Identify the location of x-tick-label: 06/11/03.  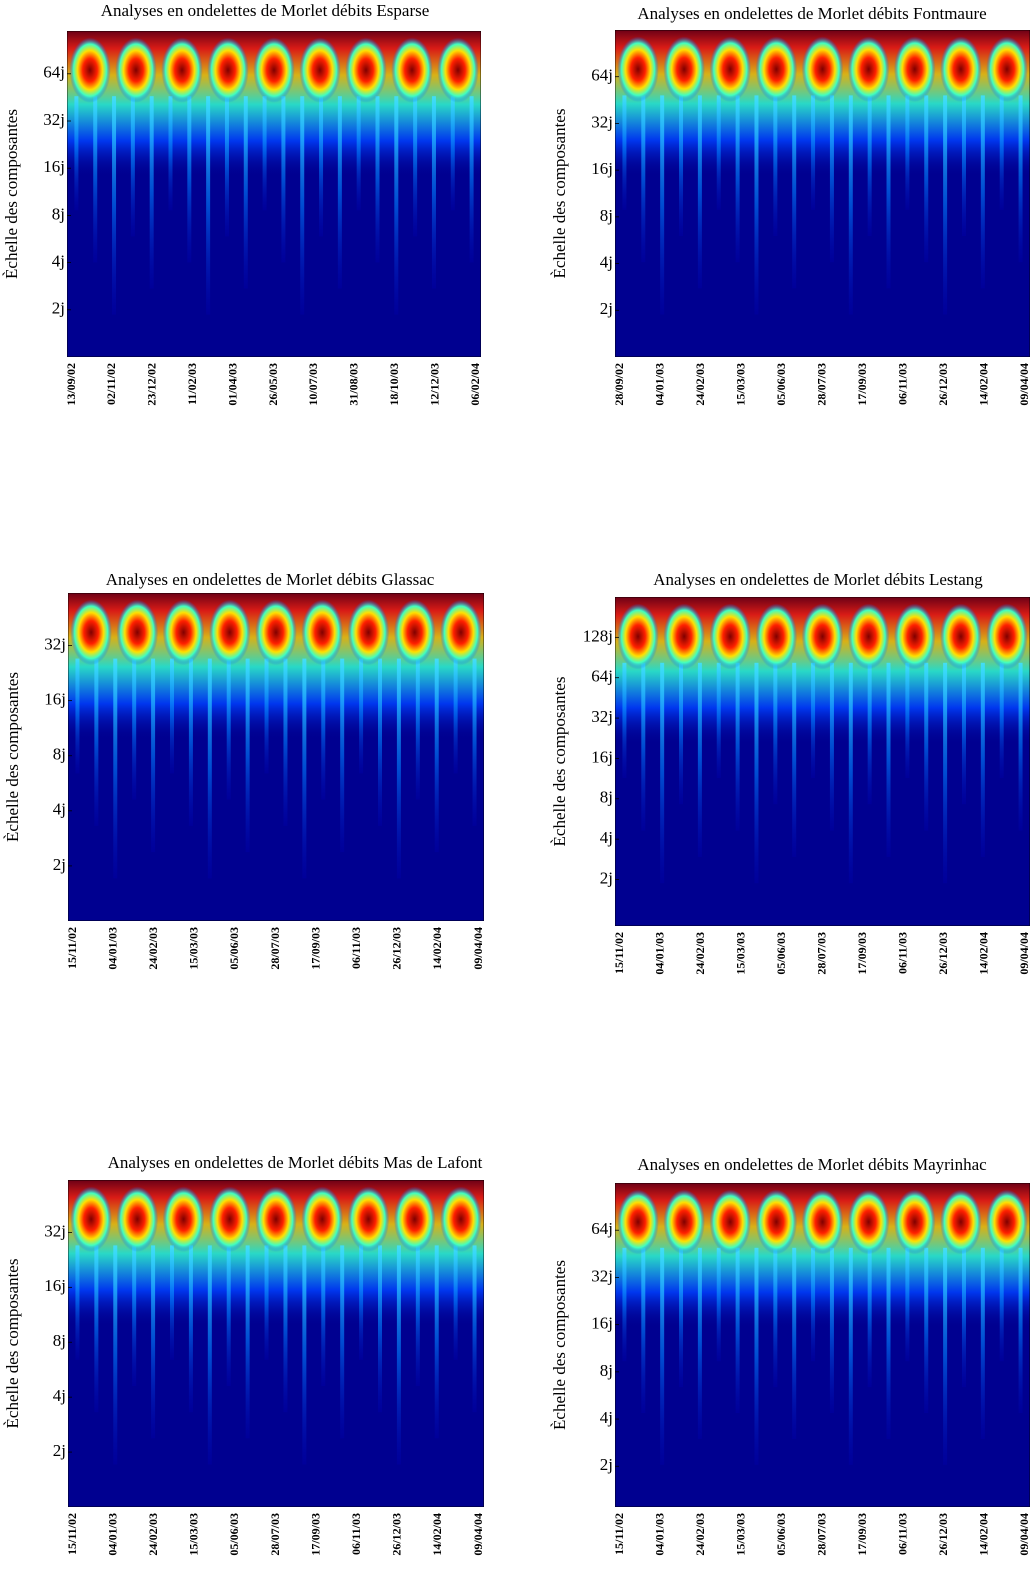
(902, 384).